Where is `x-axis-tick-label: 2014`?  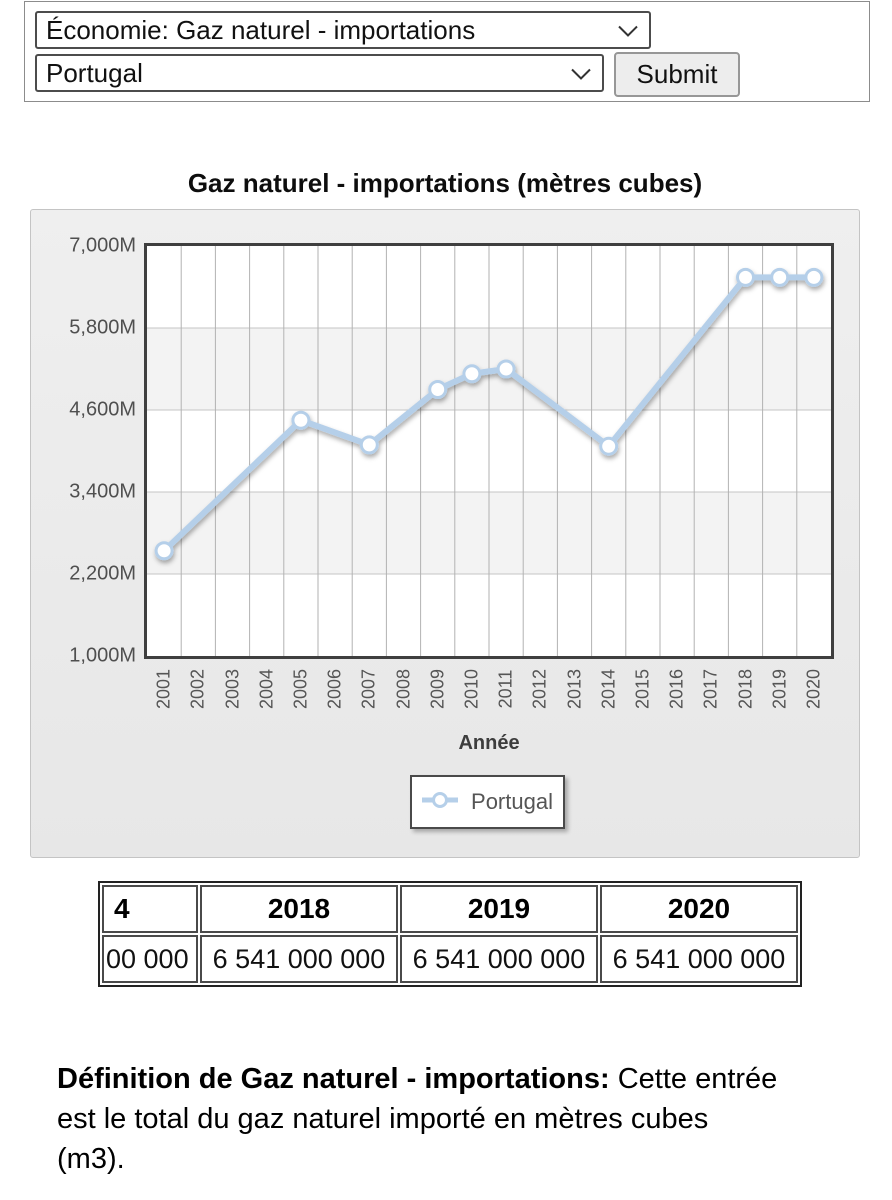
x-axis-tick-label: 2014 is located at coordinates (608, 689).